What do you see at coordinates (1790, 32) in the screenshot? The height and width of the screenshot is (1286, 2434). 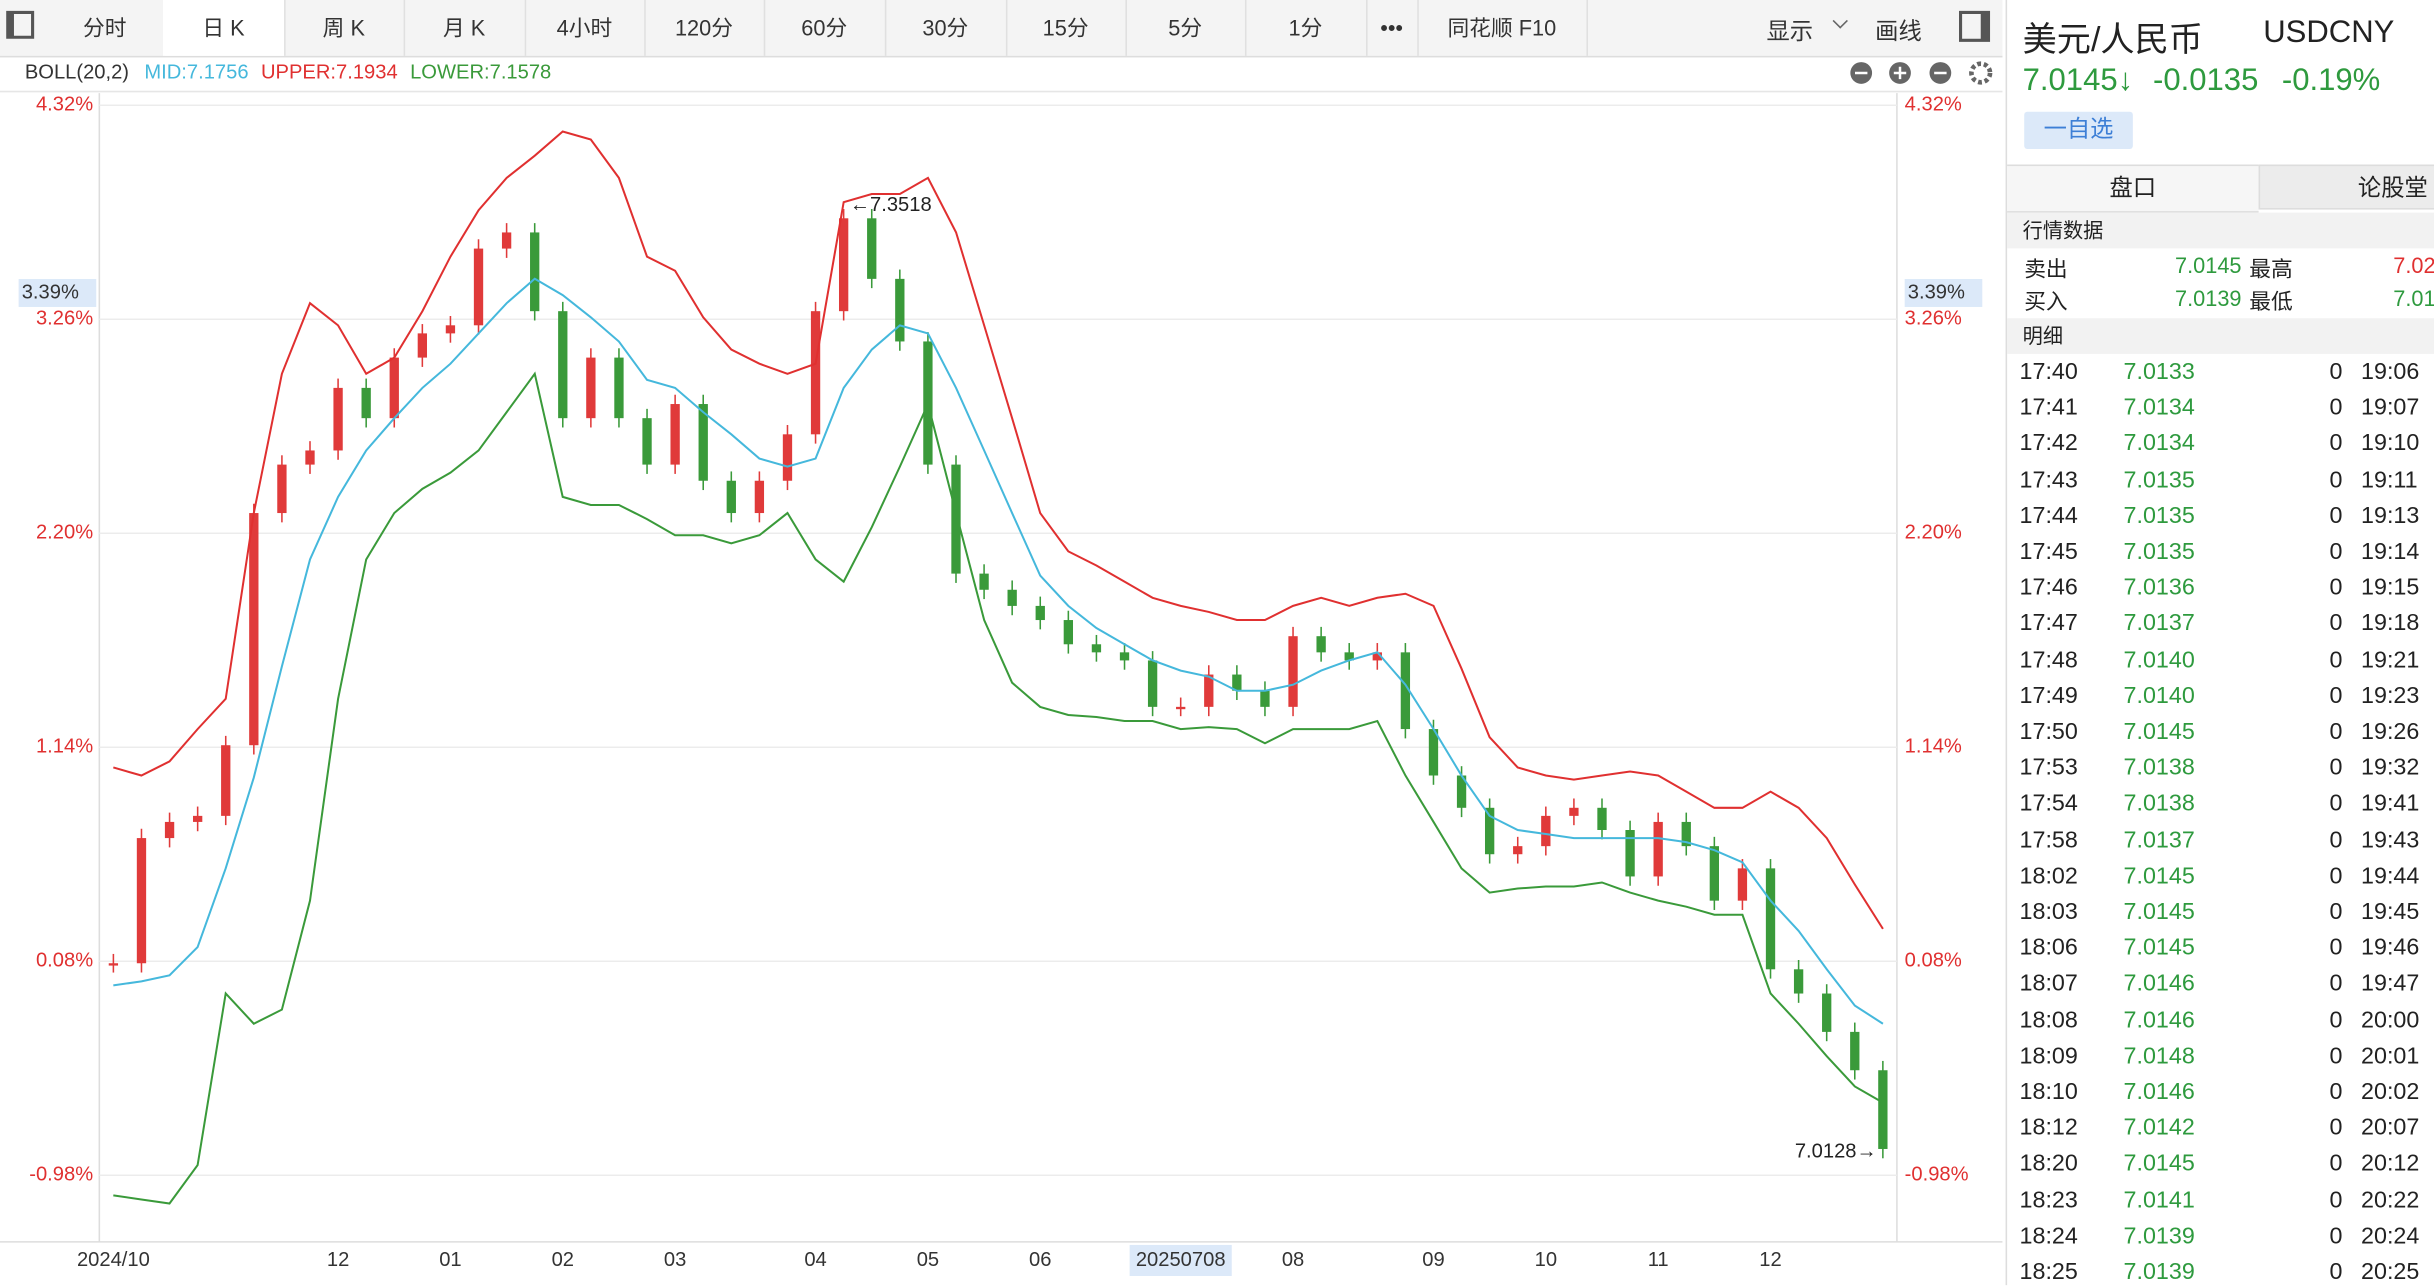 I see `display-menu: 显示` at bounding box center [1790, 32].